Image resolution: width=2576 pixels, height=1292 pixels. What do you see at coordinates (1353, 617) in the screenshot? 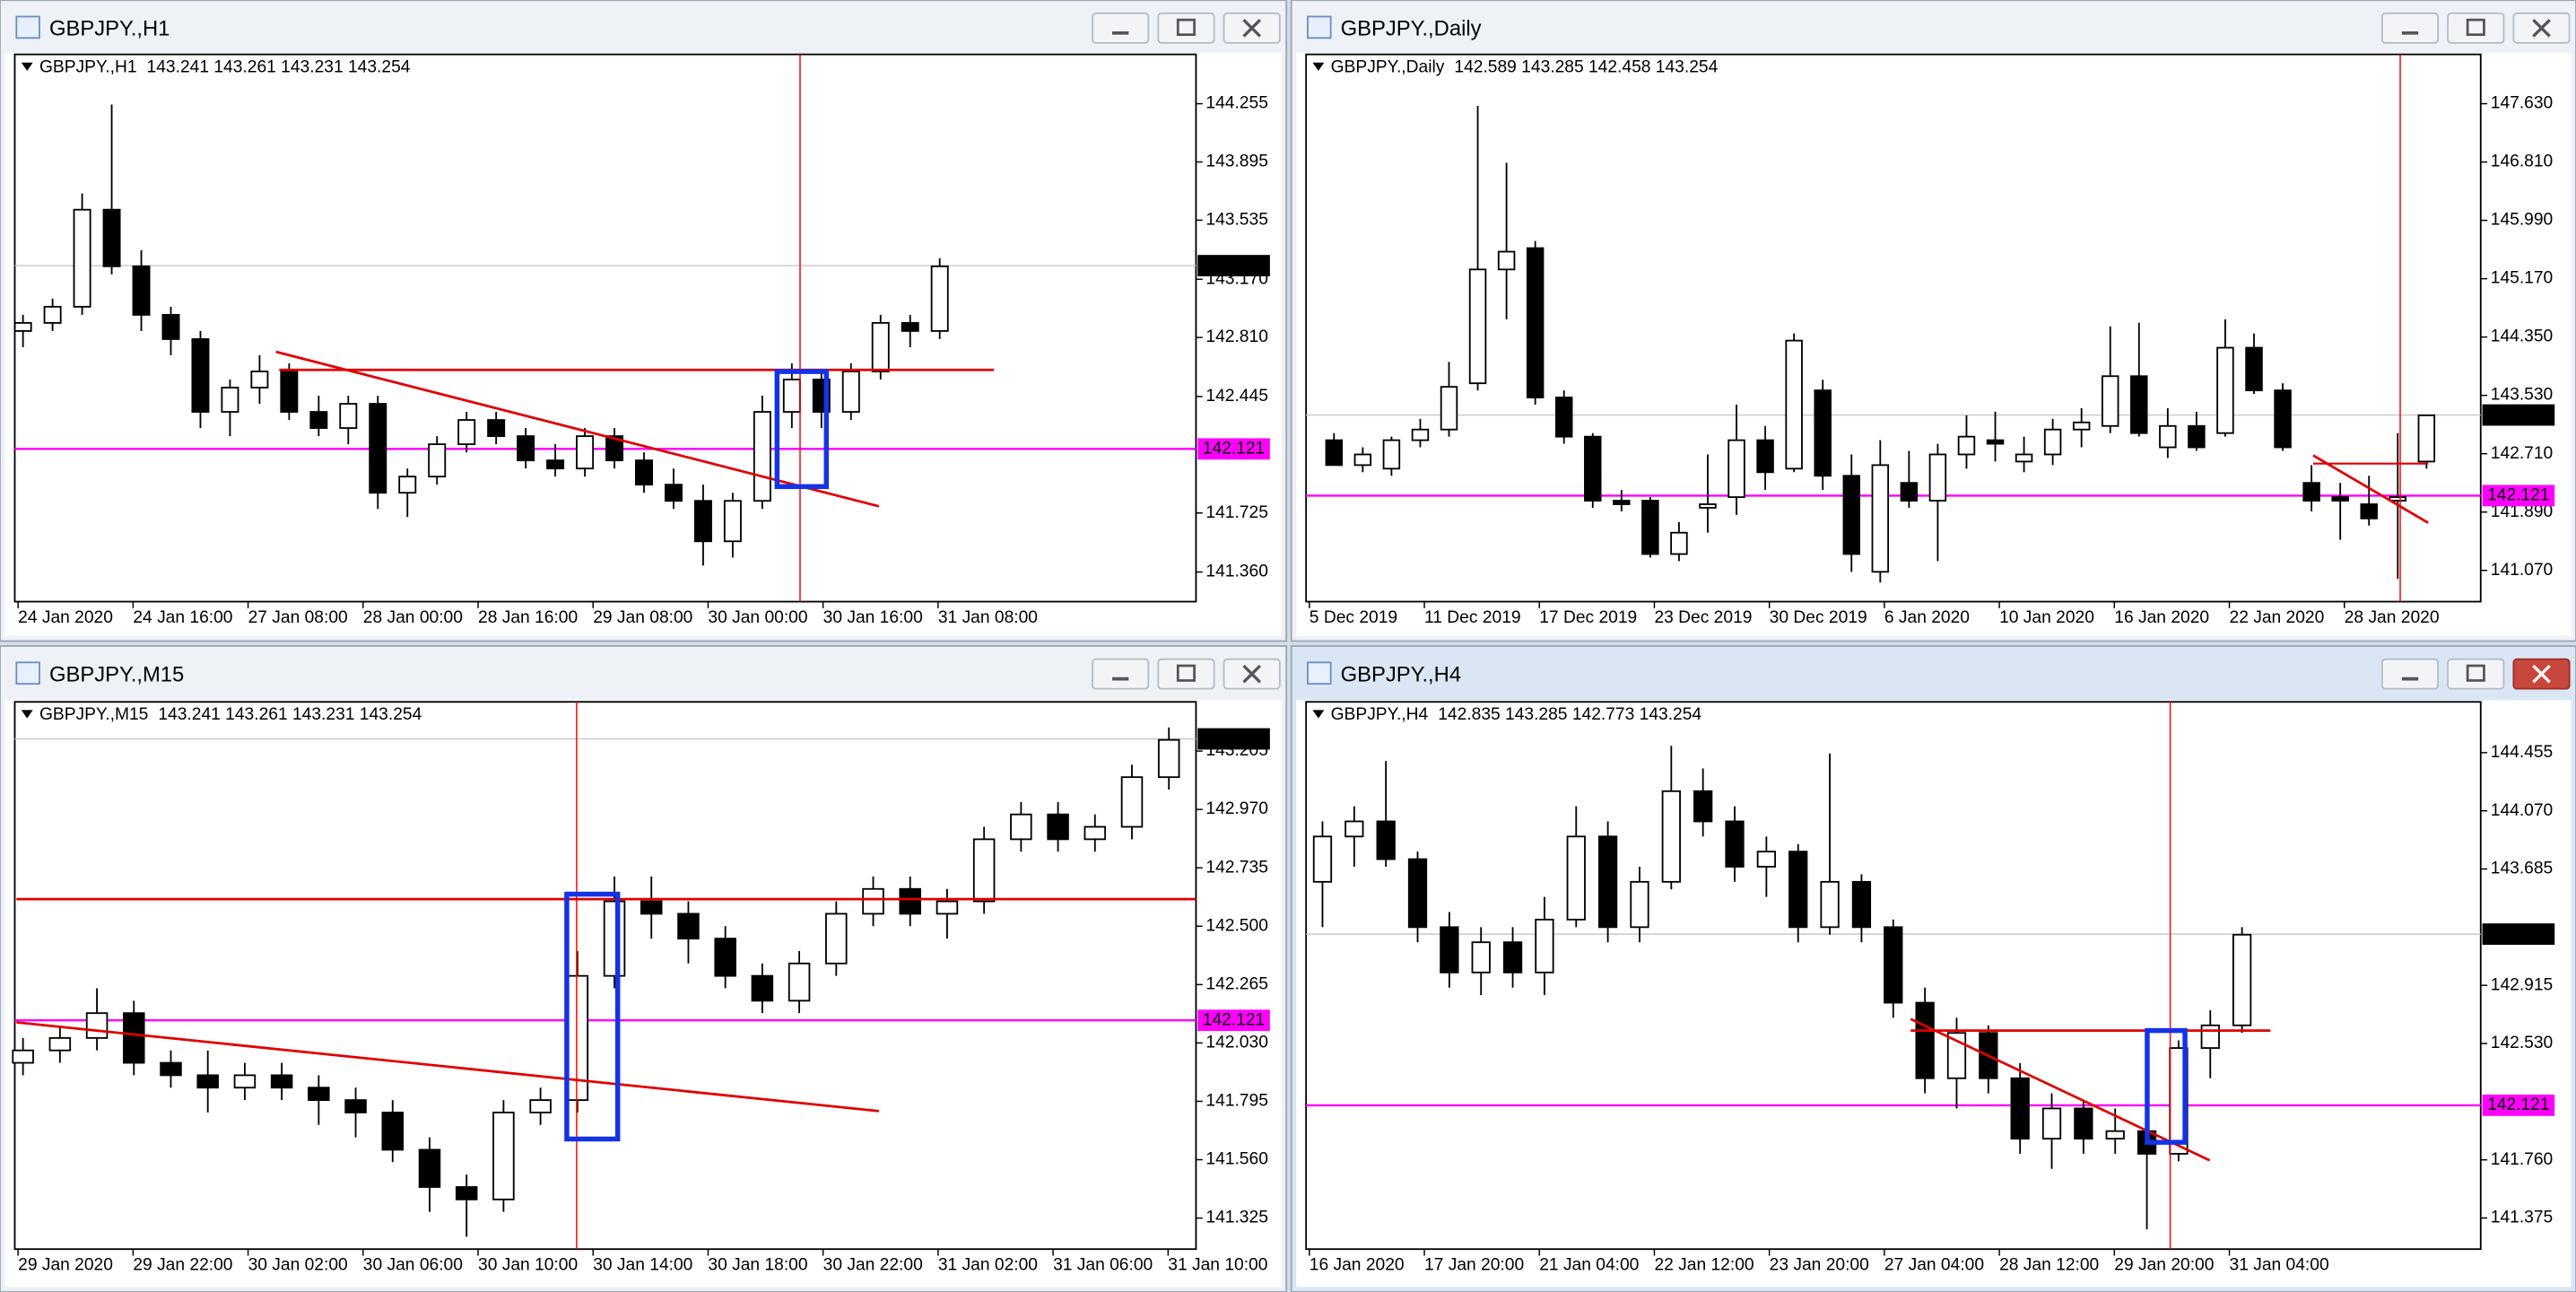
I see `x-tick-label: 5 Dec 2019` at bounding box center [1353, 617].